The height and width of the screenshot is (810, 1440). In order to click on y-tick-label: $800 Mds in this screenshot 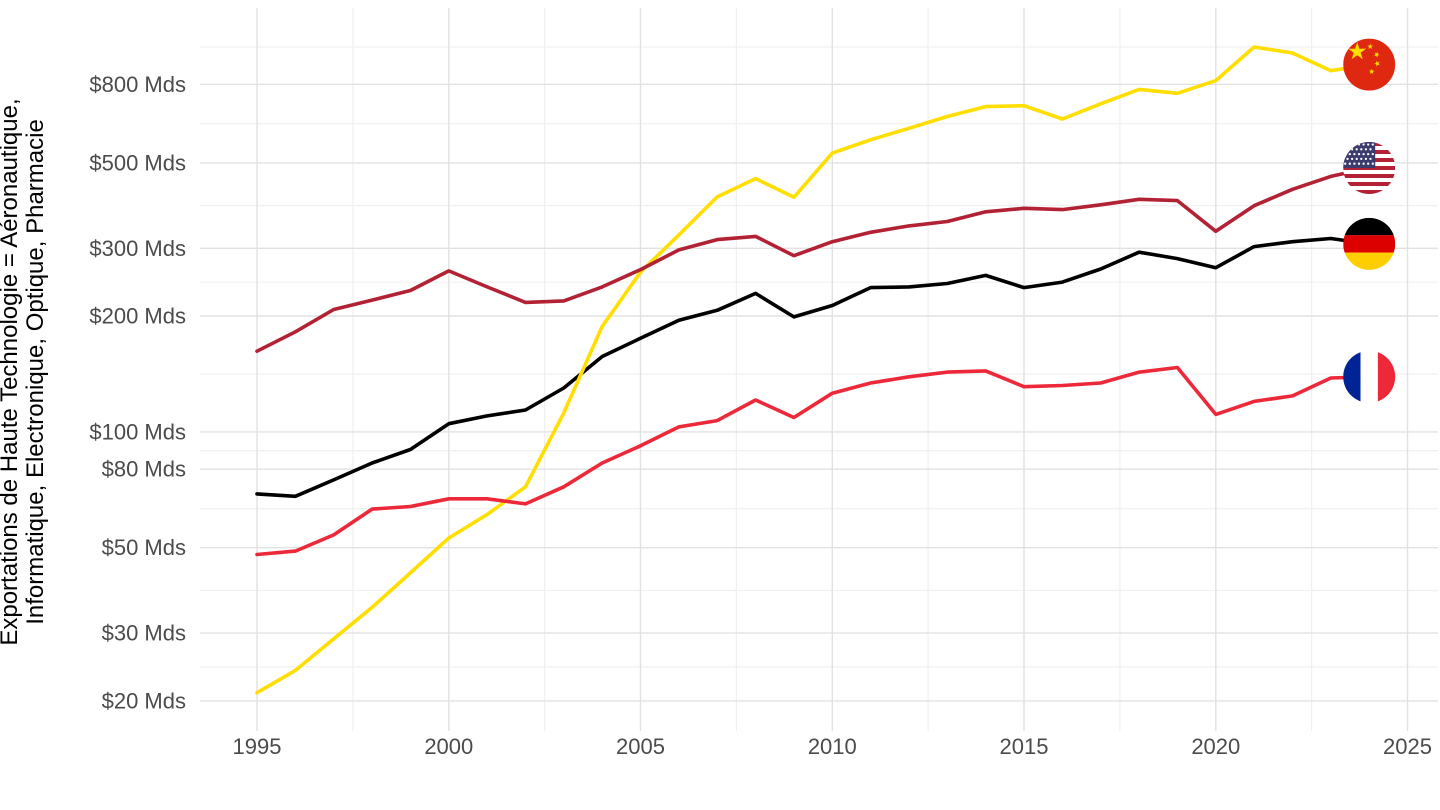, I will do `click(137, 84)`.